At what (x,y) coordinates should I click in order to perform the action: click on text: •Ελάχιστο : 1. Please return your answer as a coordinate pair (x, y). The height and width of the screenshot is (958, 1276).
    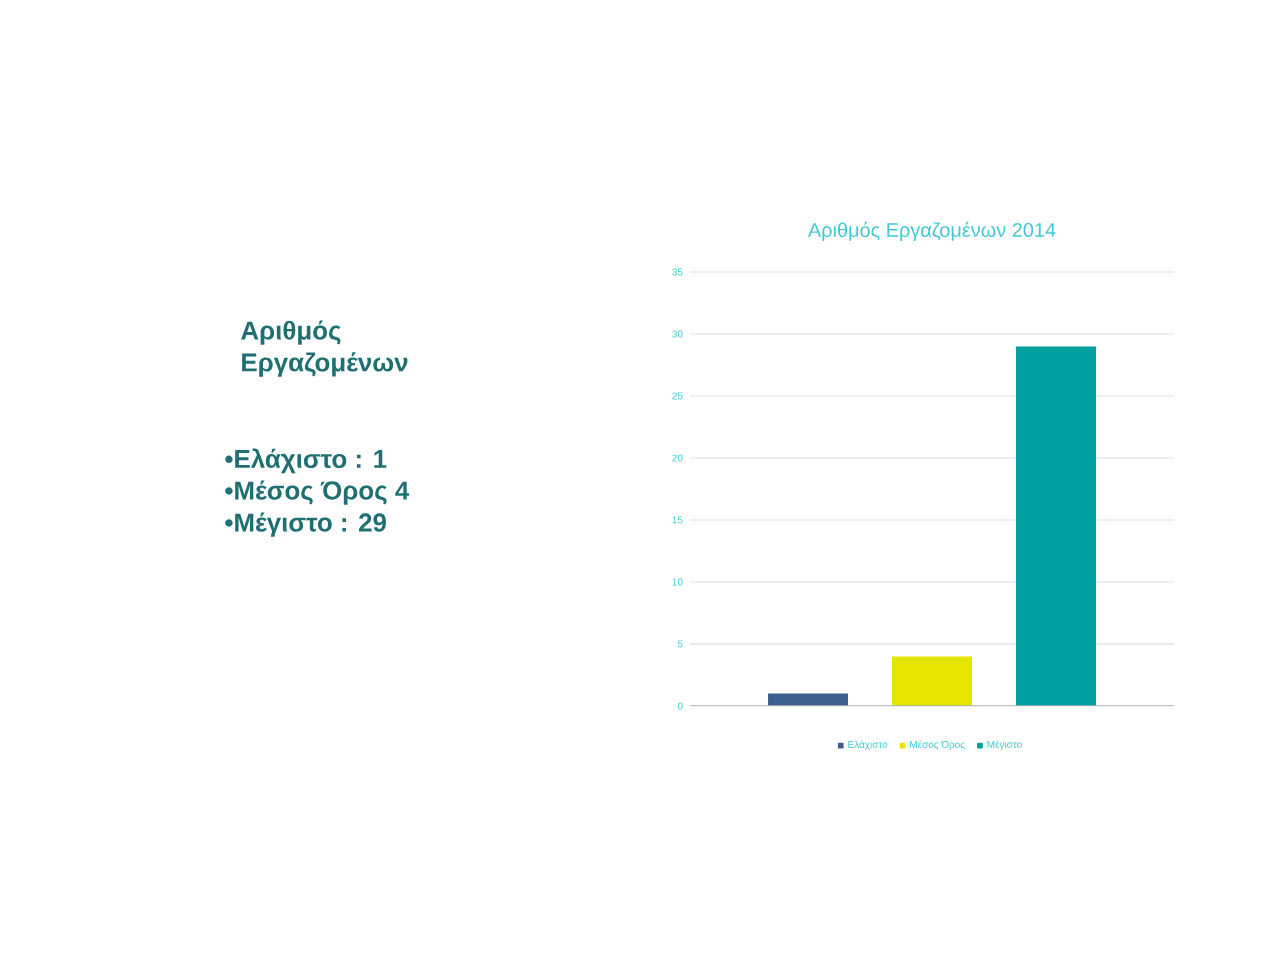
    Looking at the image, I should click on (306, 461).